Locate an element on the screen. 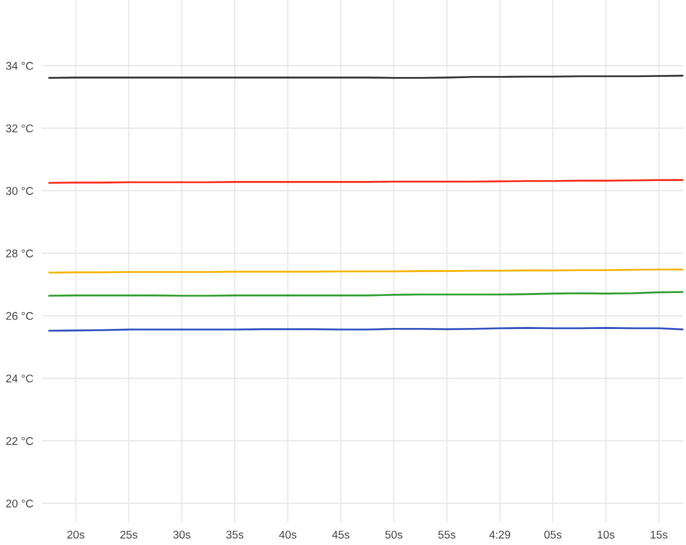 Image resolution: width=686 pixels, height=545 pixels. y-tick-label: 20 °C is located at coordinates (20, 504).